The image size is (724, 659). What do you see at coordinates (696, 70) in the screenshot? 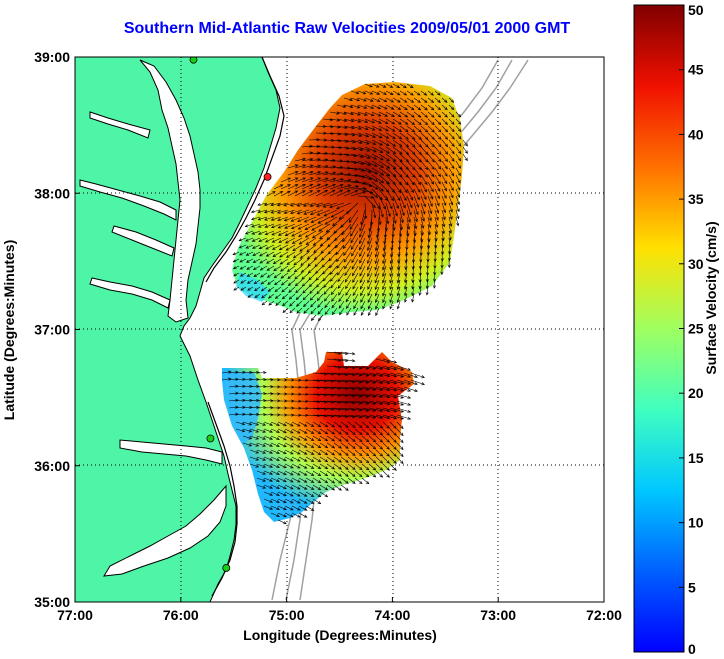
I see `colorbar-tick-label: 45` at bounding box center [696, 70].